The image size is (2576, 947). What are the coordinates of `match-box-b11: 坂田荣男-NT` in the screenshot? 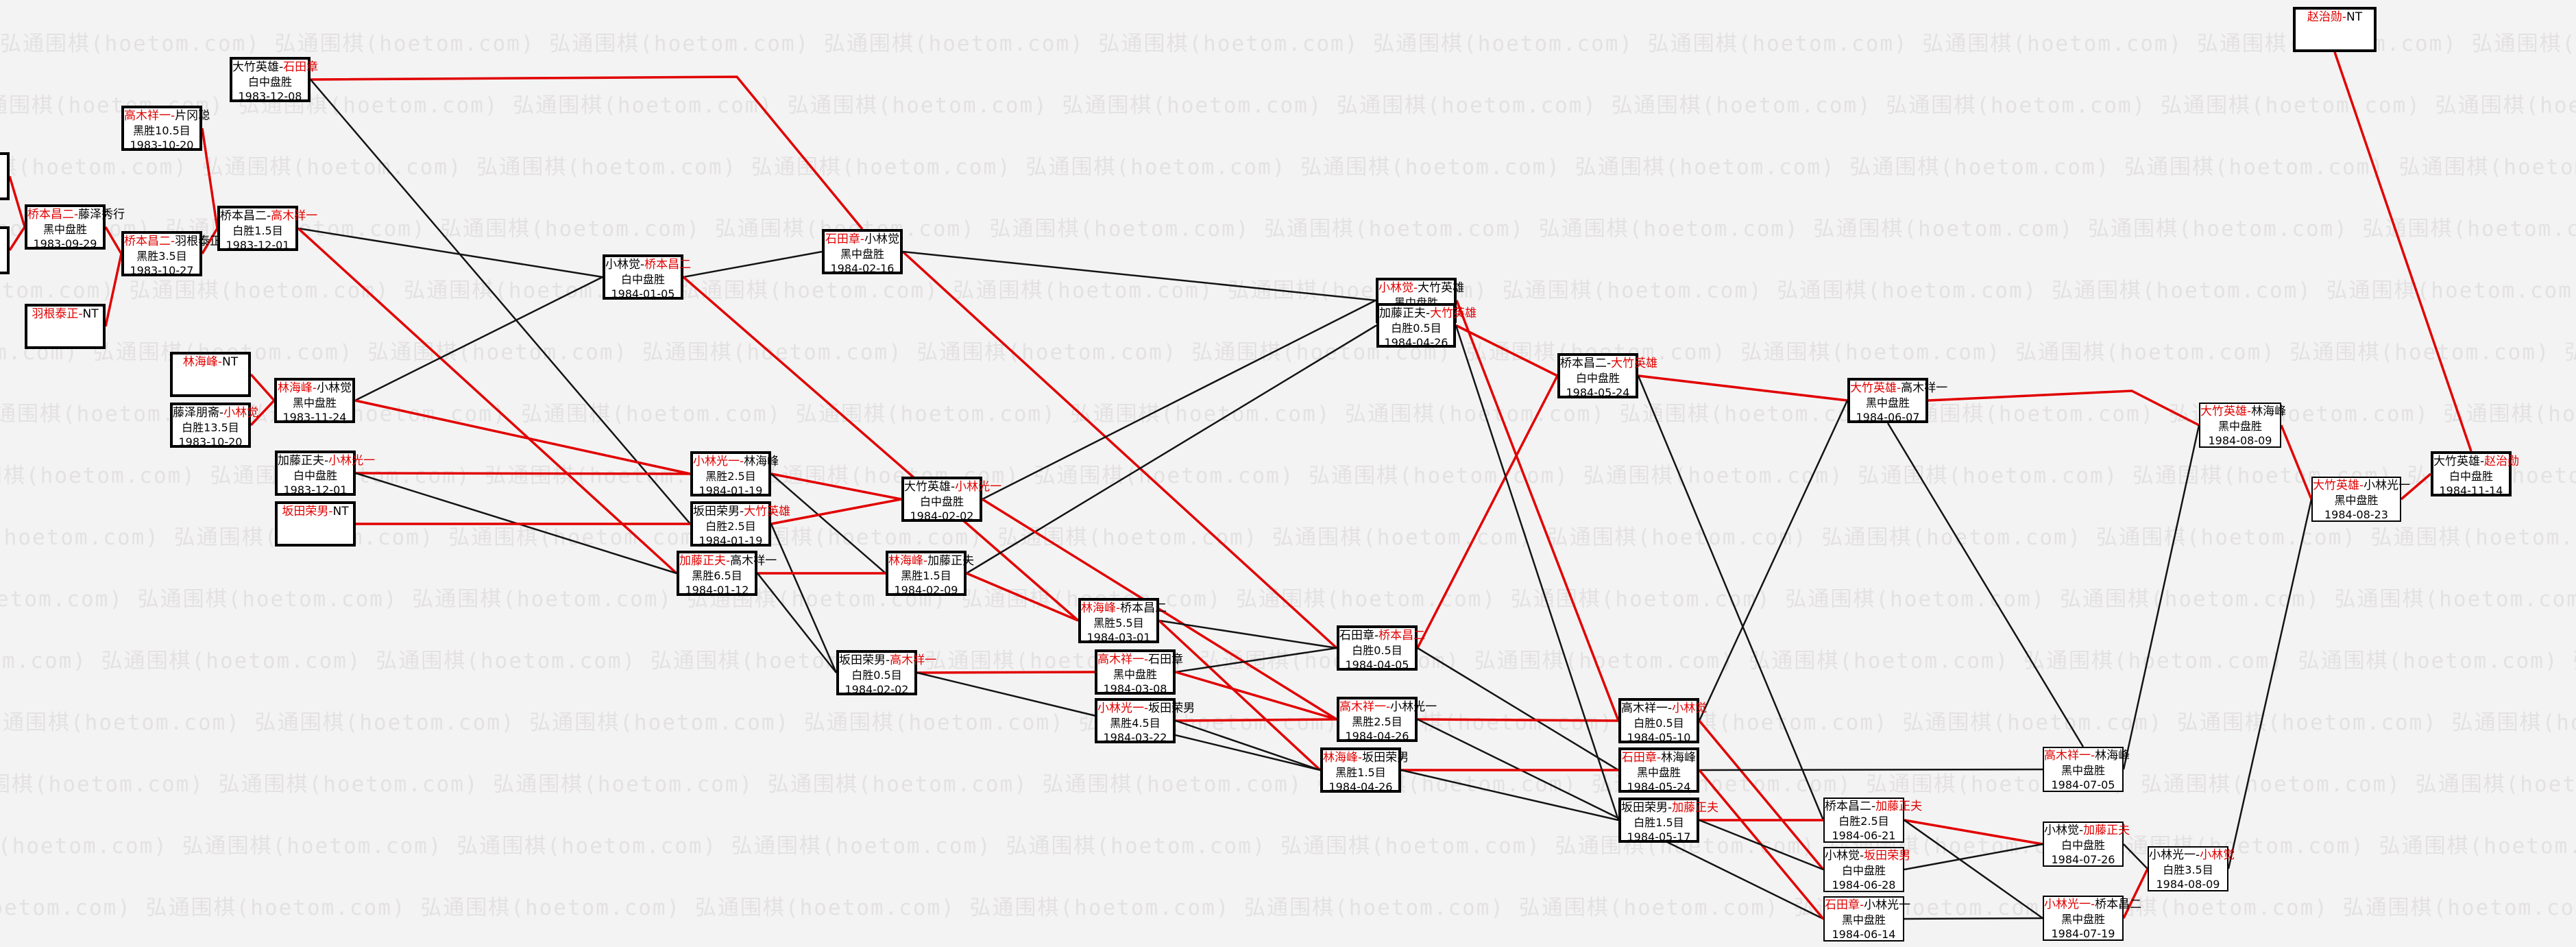 It's located at (315, 524).